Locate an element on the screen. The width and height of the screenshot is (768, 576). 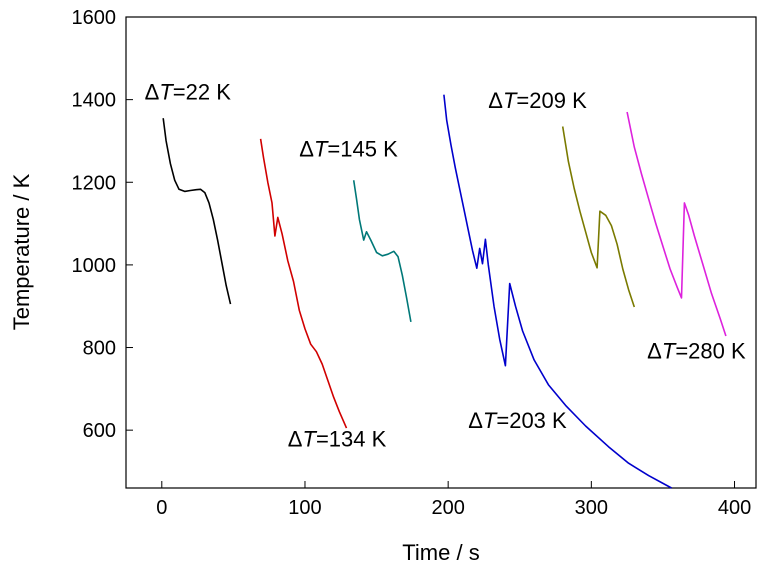
delta-t-label: ΔT=203 K is located at coordinates (517, 420).